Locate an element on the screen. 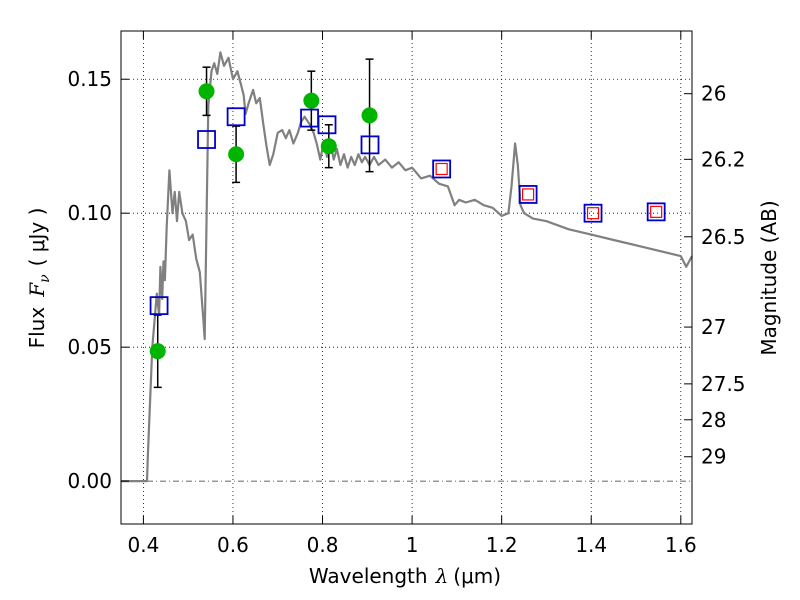  y2-tick-label: 29 is located at coordinates (713, 457).